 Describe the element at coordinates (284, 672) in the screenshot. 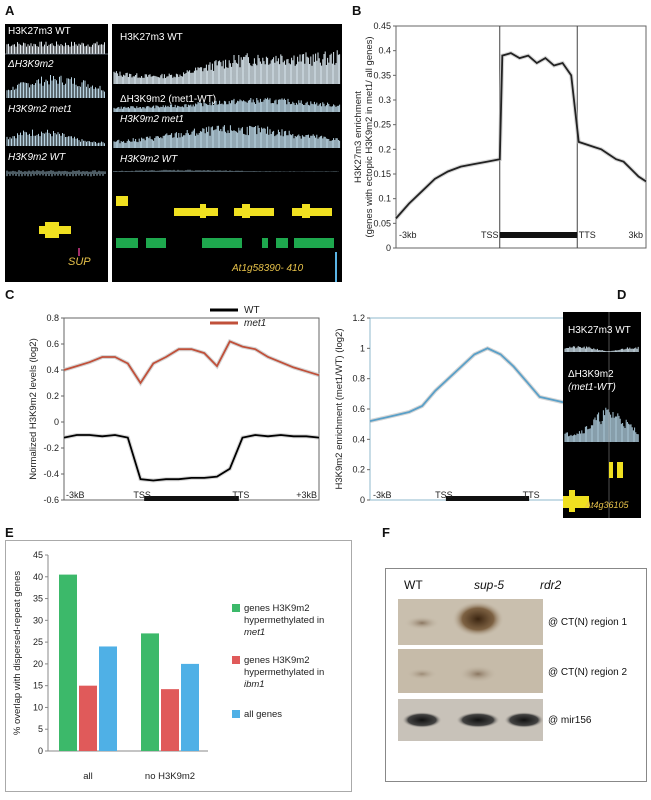

I see `legend-line: hypermethylated in` at that location.